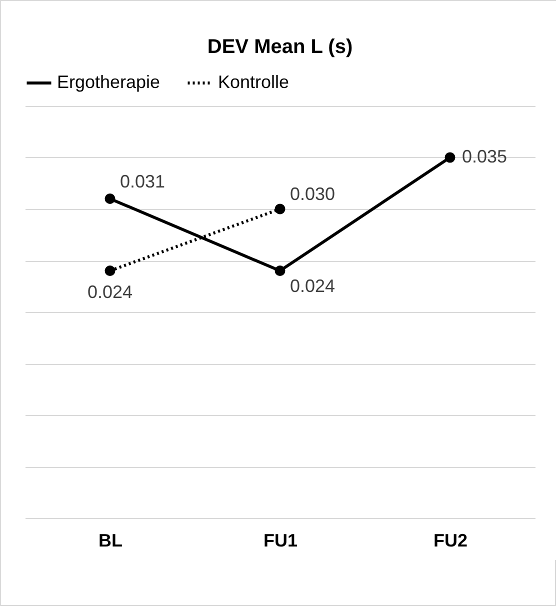 Image resolution: width=558 pixels, height=608 pixels. What do you see at coordinates (280, 47) in the screenshot?
I see `chart-title: DEV Mean L (s)` at bounding box center [280, 47].